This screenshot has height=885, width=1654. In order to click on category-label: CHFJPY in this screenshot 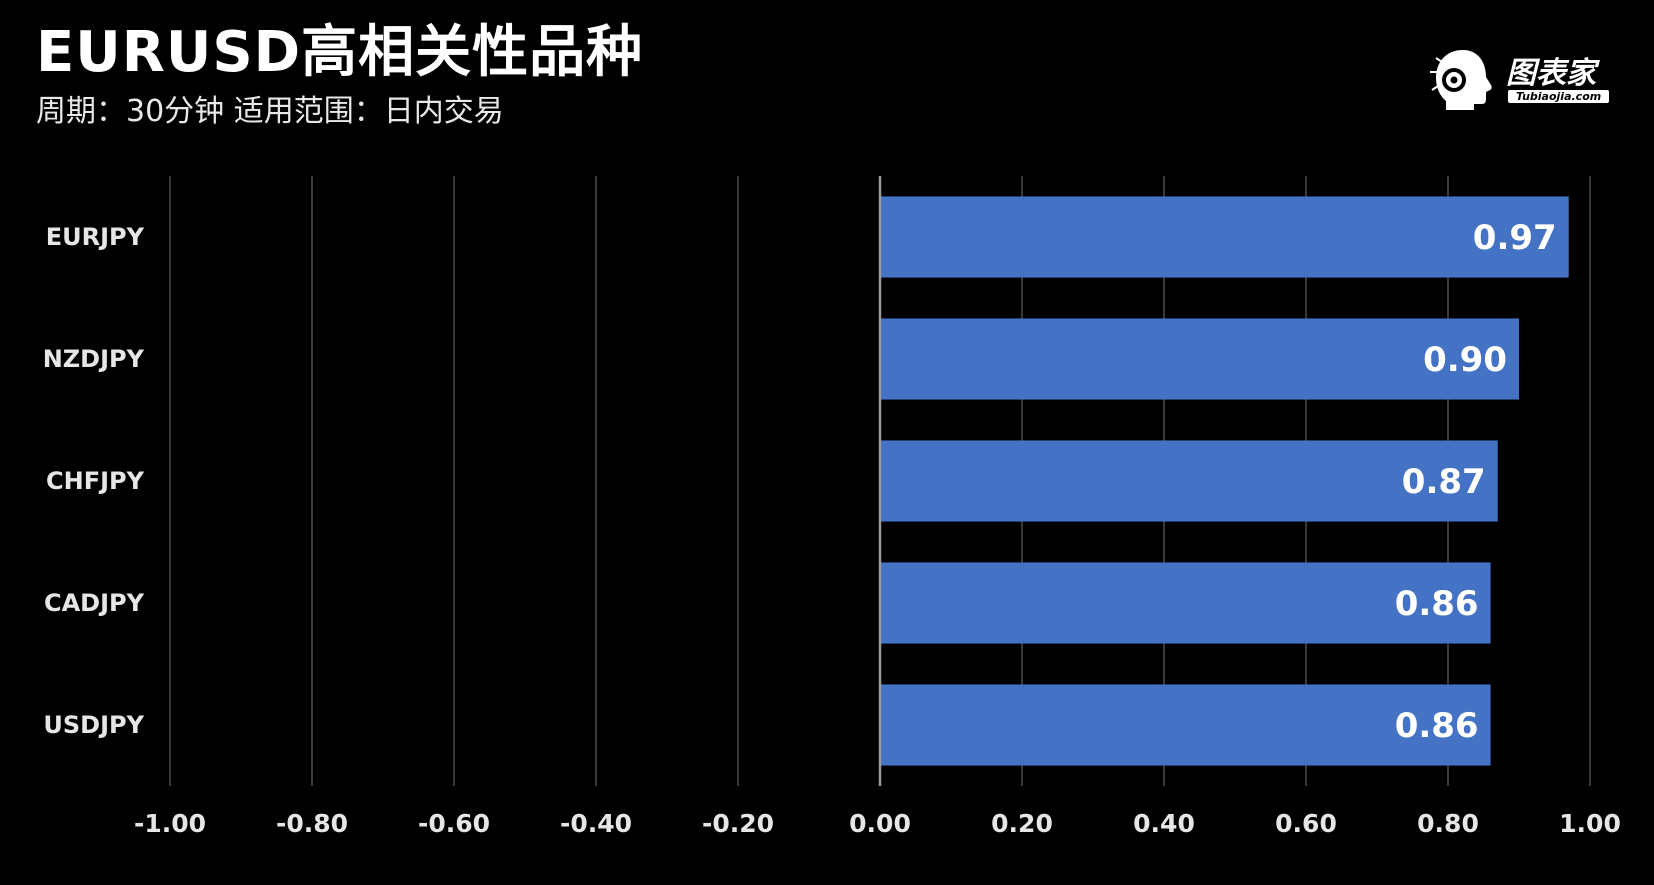, I will do `click(95, 481)`.